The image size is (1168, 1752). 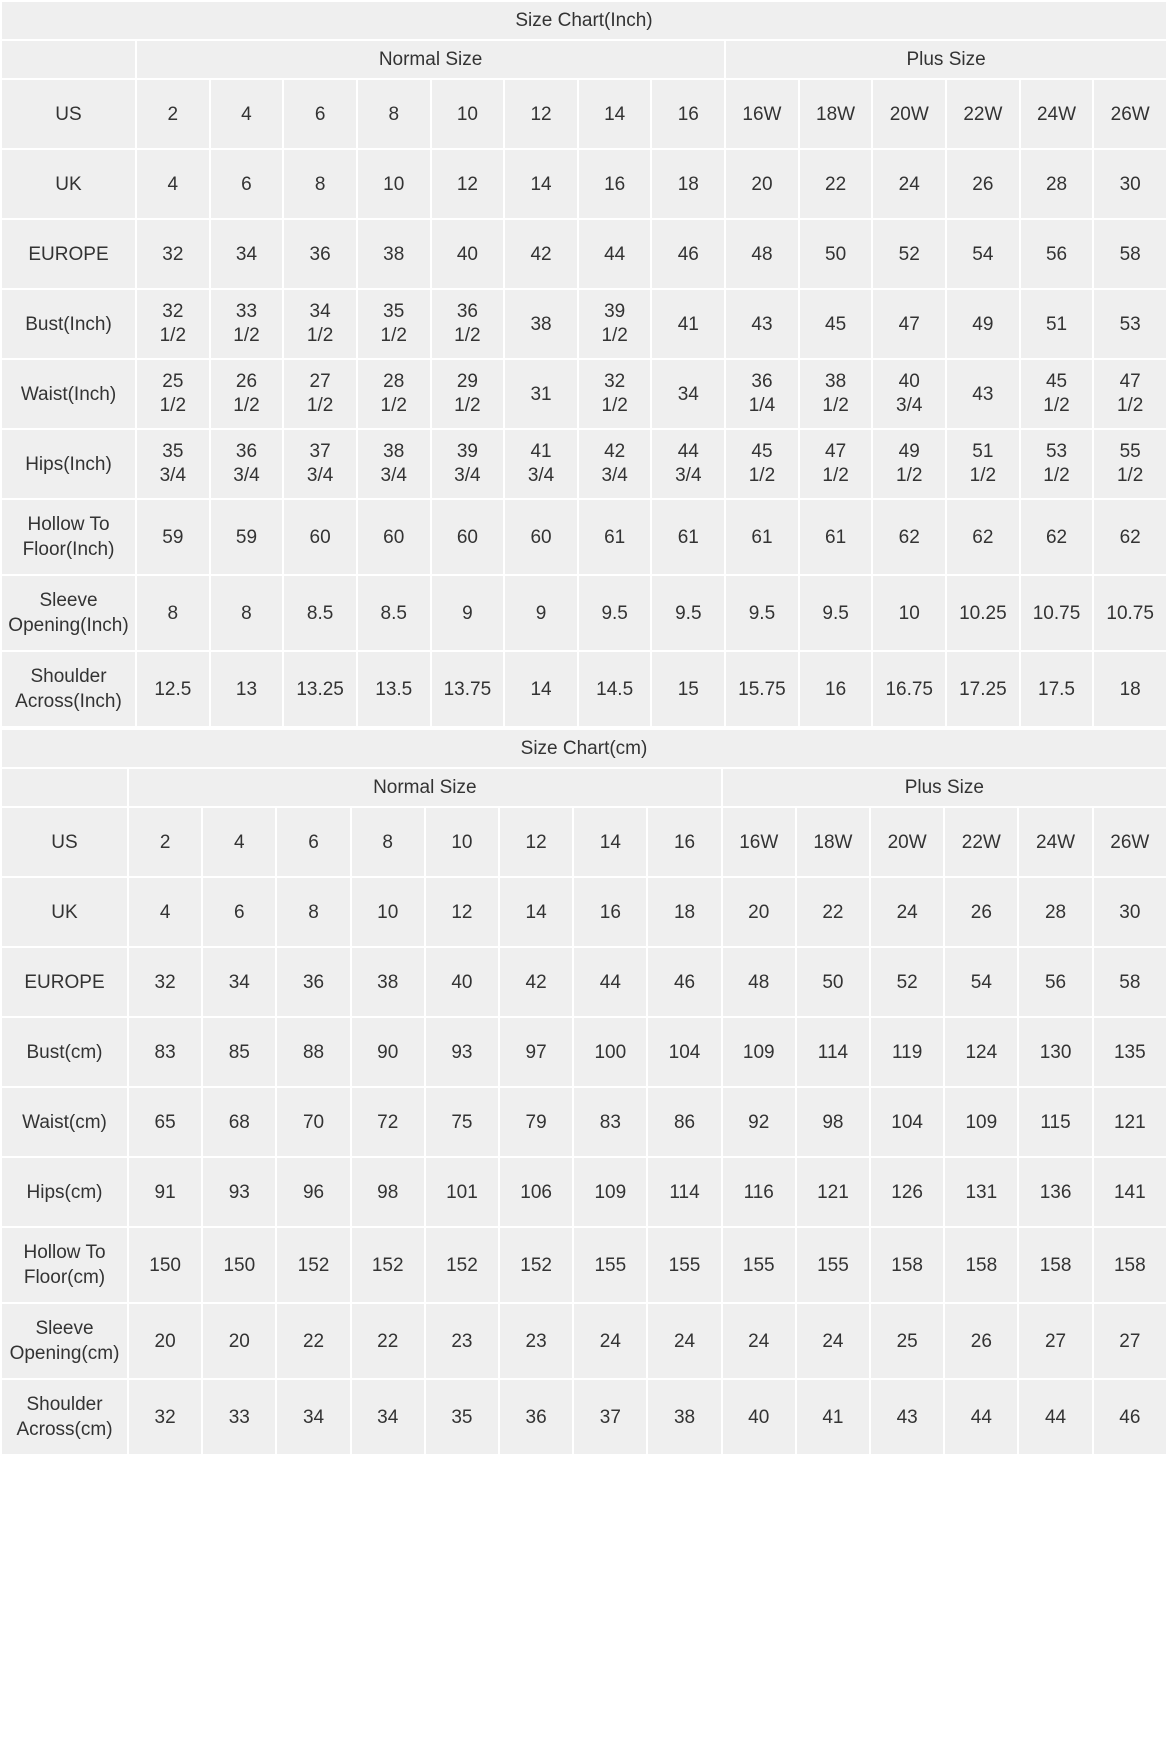 What do you see at coordinates (462, 1122) in the screenshot?
I see `table-cell: 75` at bounding box center [462, 1122].